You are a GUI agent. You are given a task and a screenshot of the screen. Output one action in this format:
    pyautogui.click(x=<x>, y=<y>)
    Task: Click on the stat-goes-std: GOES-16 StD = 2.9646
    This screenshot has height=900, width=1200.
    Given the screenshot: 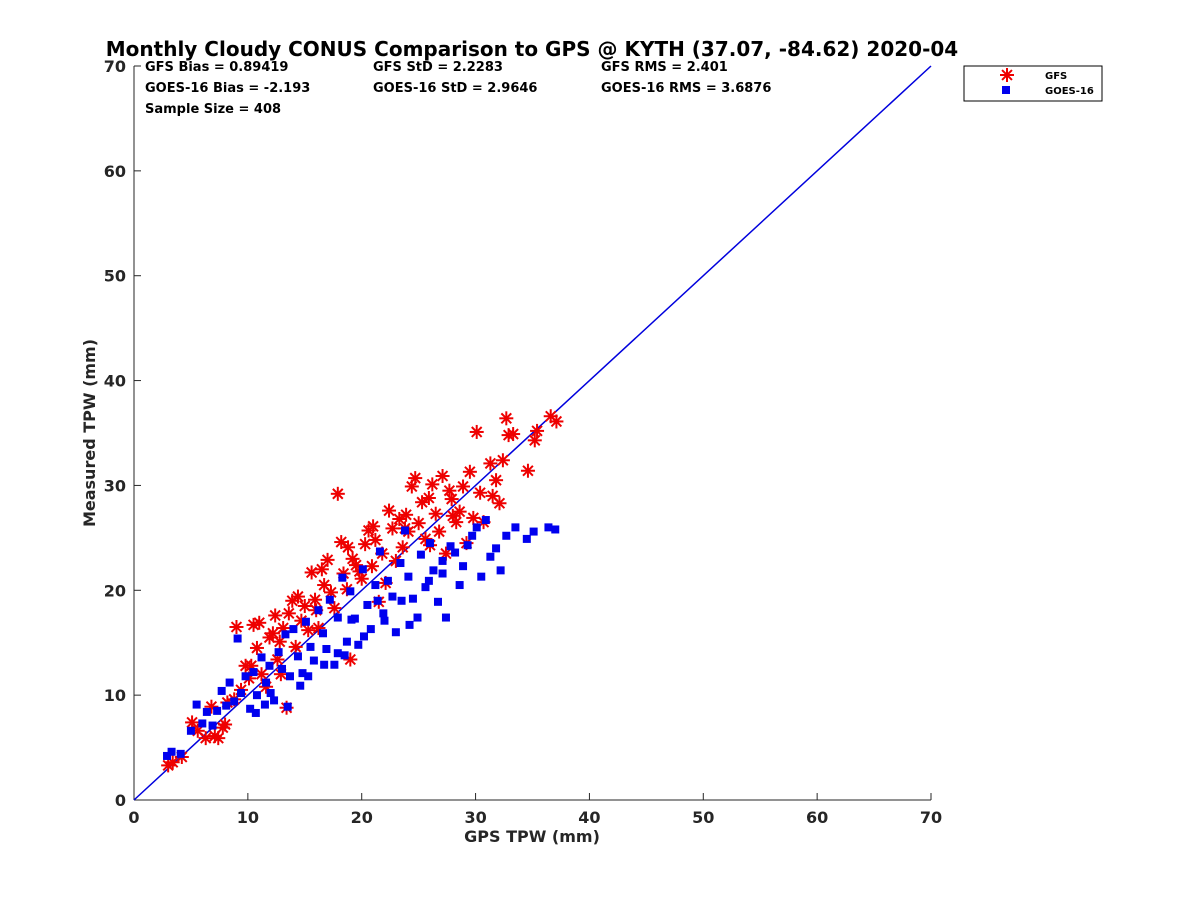 What is the action you would take?
    pyautogui.click(x=455, y=88)
    